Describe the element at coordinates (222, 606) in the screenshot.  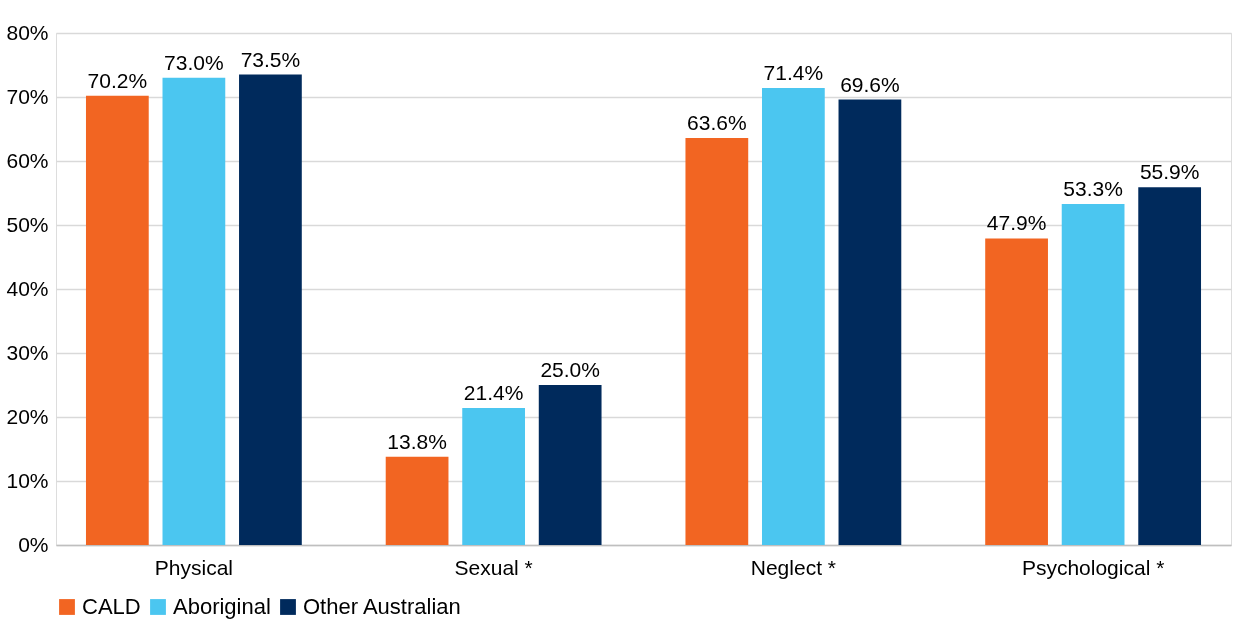
I see `legend-label: Aboriginal` at that location.